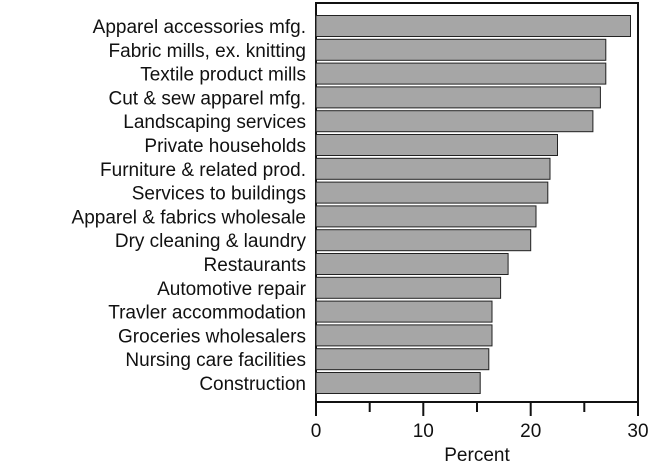 This screenshot has height=465, width=650. Describe the element at coordinates (189, 217) in the screenshot. I see `category-label: Apparel & fabrics wholesale` at that location.